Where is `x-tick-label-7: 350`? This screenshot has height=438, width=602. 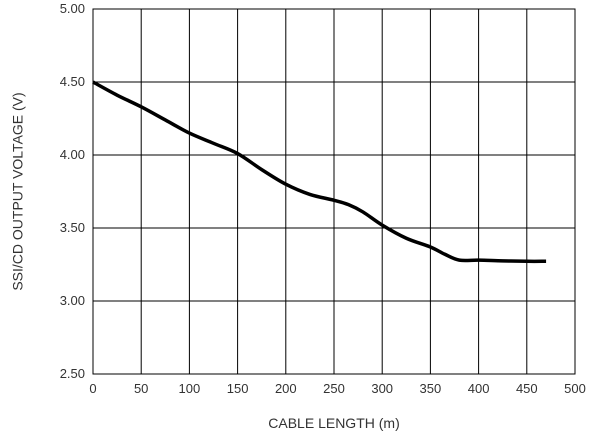
x-tick-label-7: 350 is located at coordinates (431, 388).